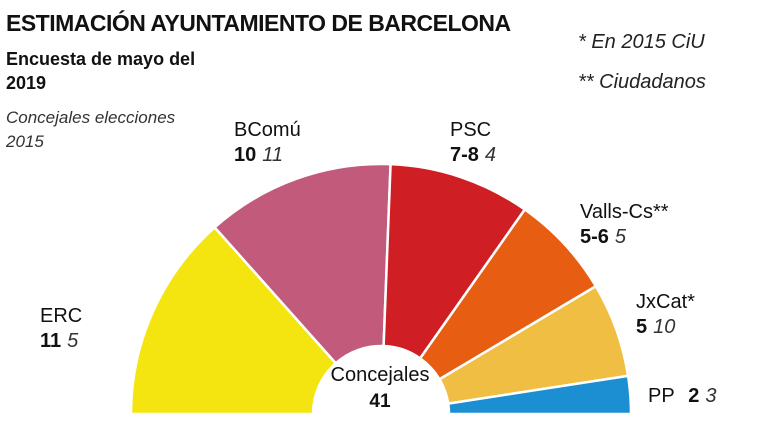 The height and width of the screenshot is (432, 768). What do you see at coordinates (642, 62) in the screenshot?
I see `footnotes: * En 2015 CiU ** Ciudadanos` at bounding box center [642, 62].